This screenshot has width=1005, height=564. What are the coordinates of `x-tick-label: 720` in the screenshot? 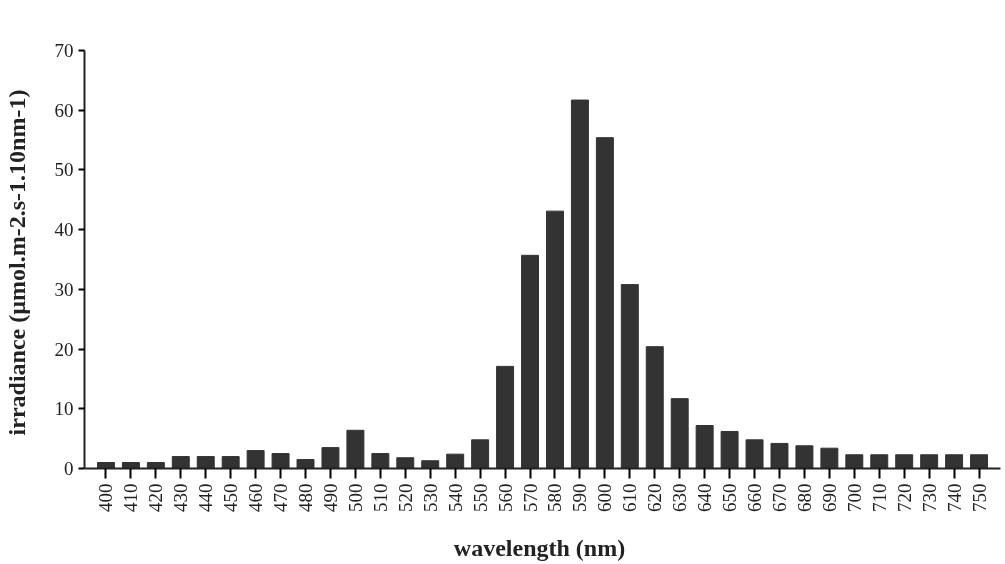 It's located at (904, 497).